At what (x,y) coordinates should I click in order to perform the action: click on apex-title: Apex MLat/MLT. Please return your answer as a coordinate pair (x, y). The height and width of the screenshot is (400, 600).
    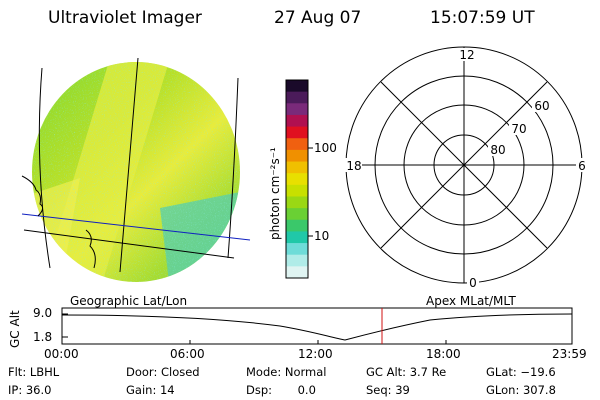
    Looking at the image, I should click on (471, 301).